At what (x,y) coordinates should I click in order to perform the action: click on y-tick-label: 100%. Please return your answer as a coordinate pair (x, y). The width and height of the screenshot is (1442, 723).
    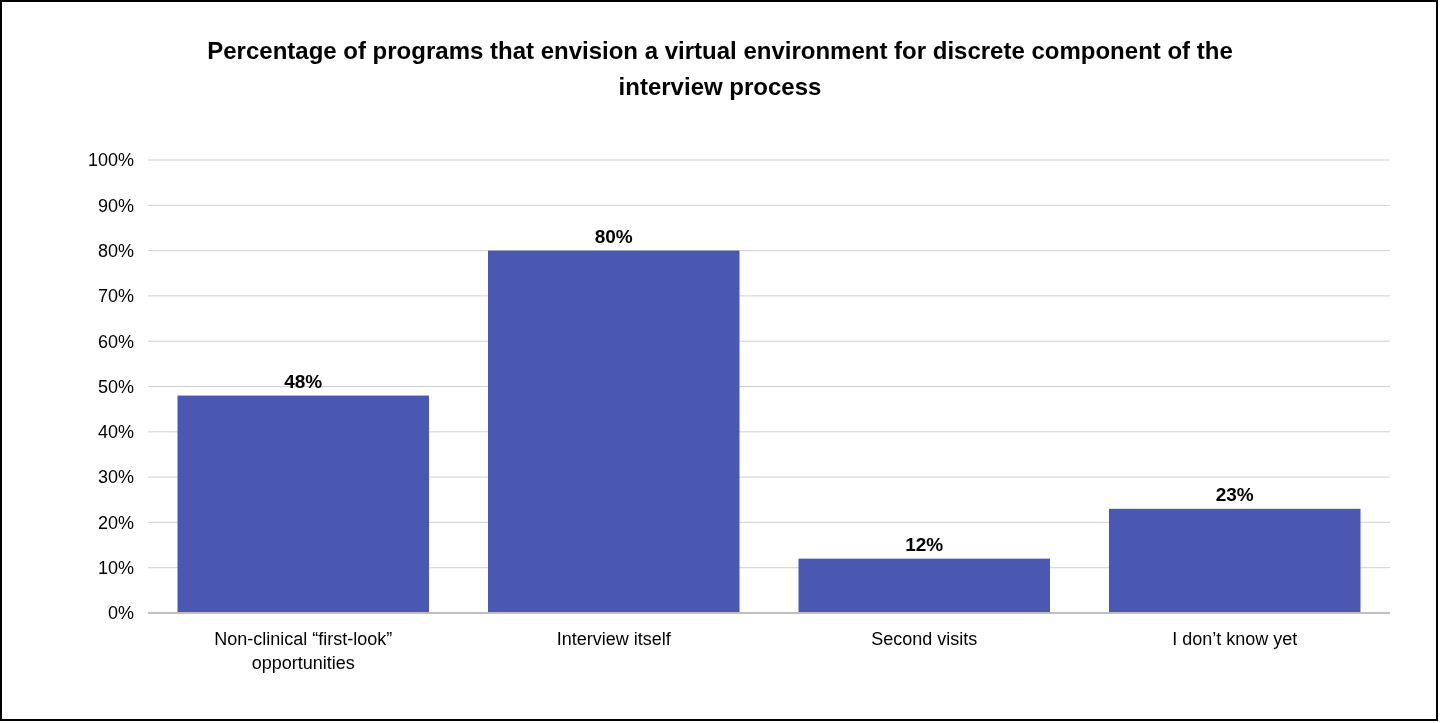
    Looking at the image, I should click on (110, 160).